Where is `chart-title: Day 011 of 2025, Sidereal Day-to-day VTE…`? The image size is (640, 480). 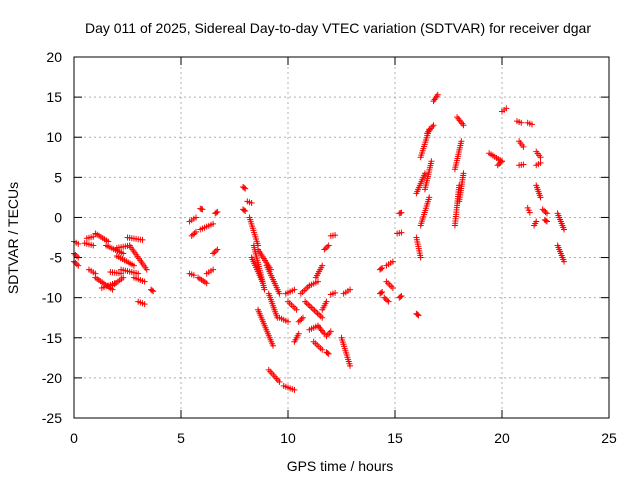
chart-title: Day 011 of 2025, Sidereal Day-to-day VTE… is located at coordinates (338, 28).